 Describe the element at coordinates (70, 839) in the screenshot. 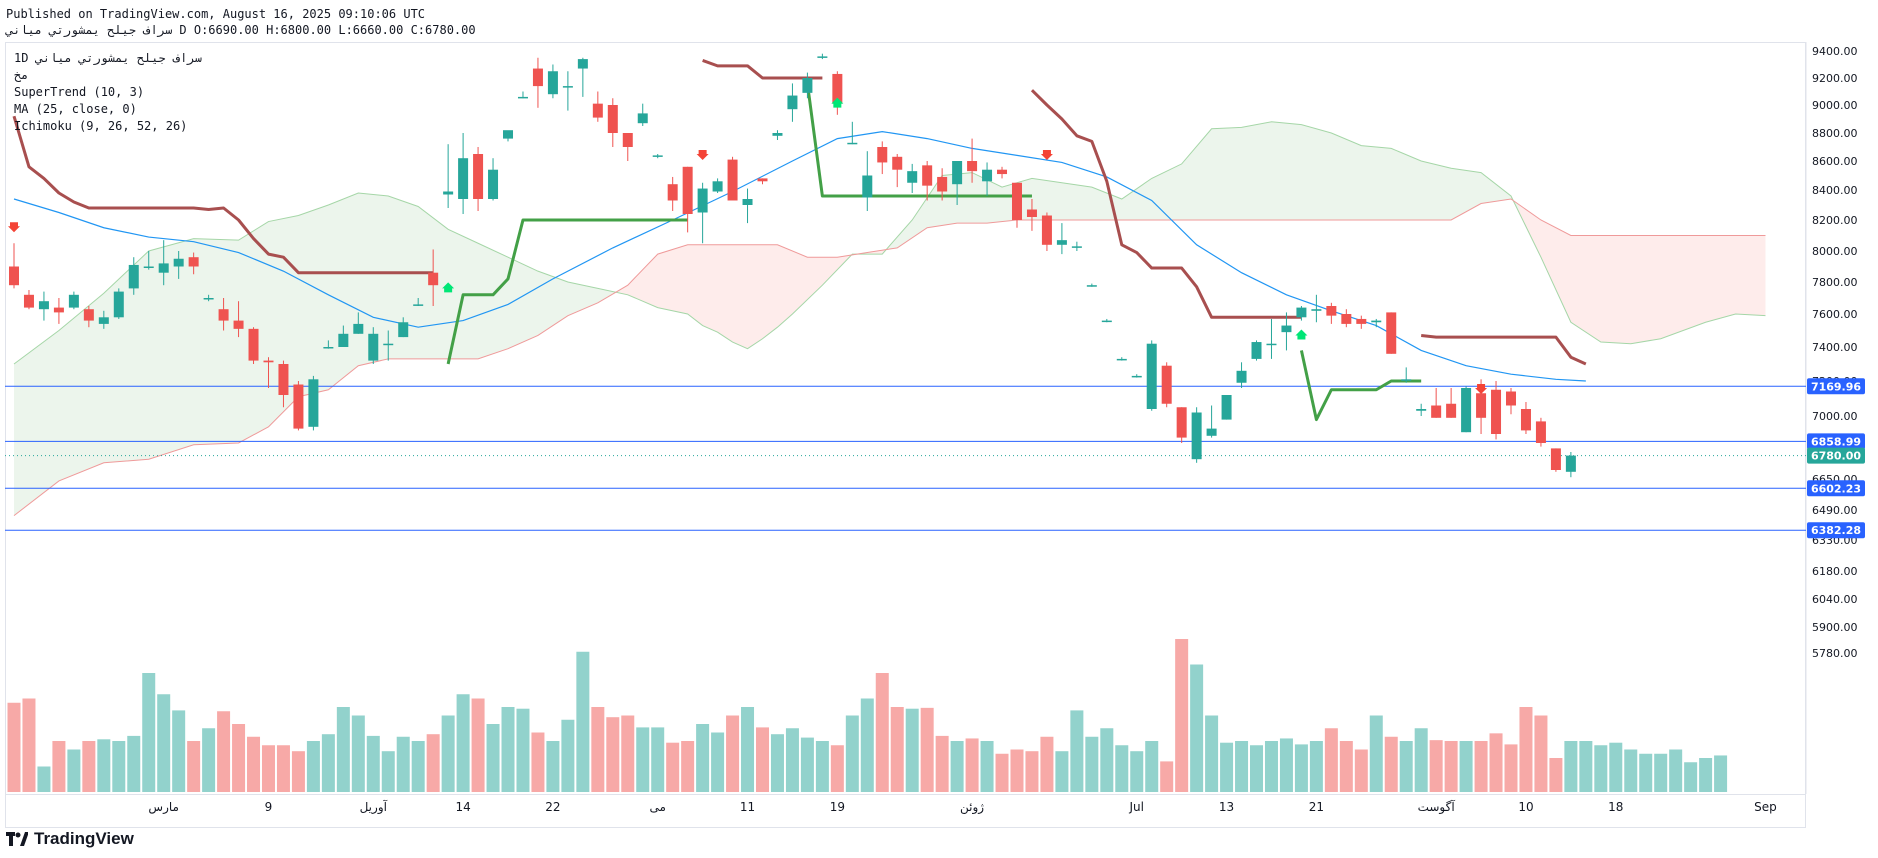

I see `tradingview-logo: TradingView` at that location.